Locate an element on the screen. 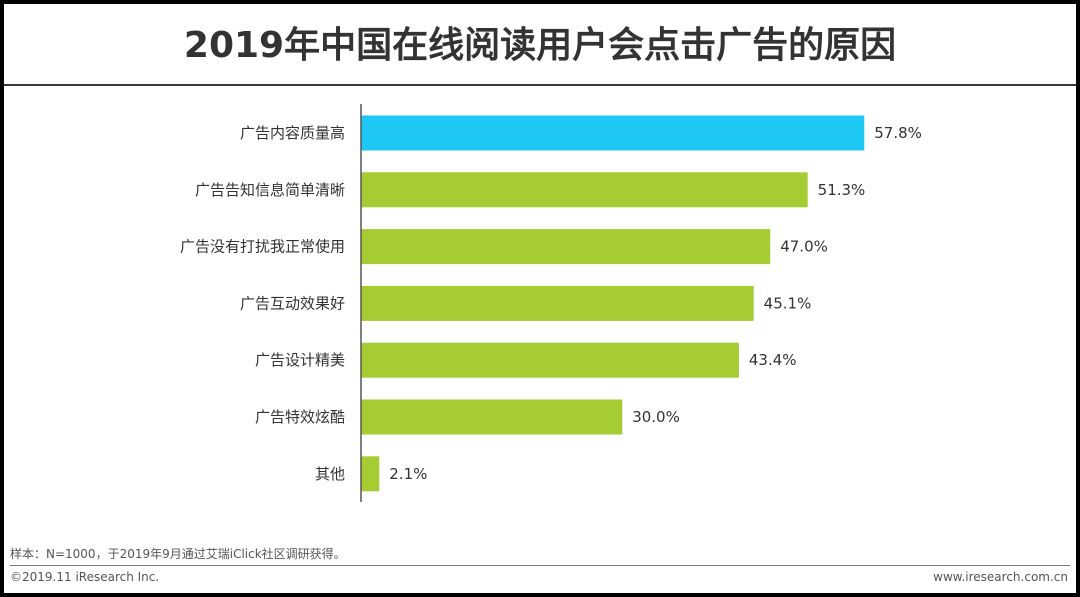  value-label-2: 47.0% is located at coordinates (804, 247).